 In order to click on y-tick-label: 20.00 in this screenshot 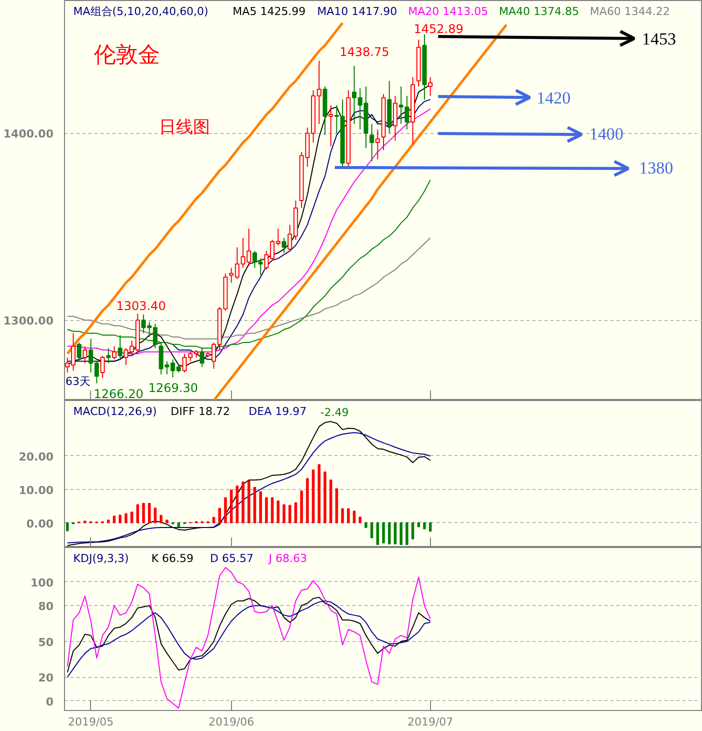, I will do `click(36, 457)`.